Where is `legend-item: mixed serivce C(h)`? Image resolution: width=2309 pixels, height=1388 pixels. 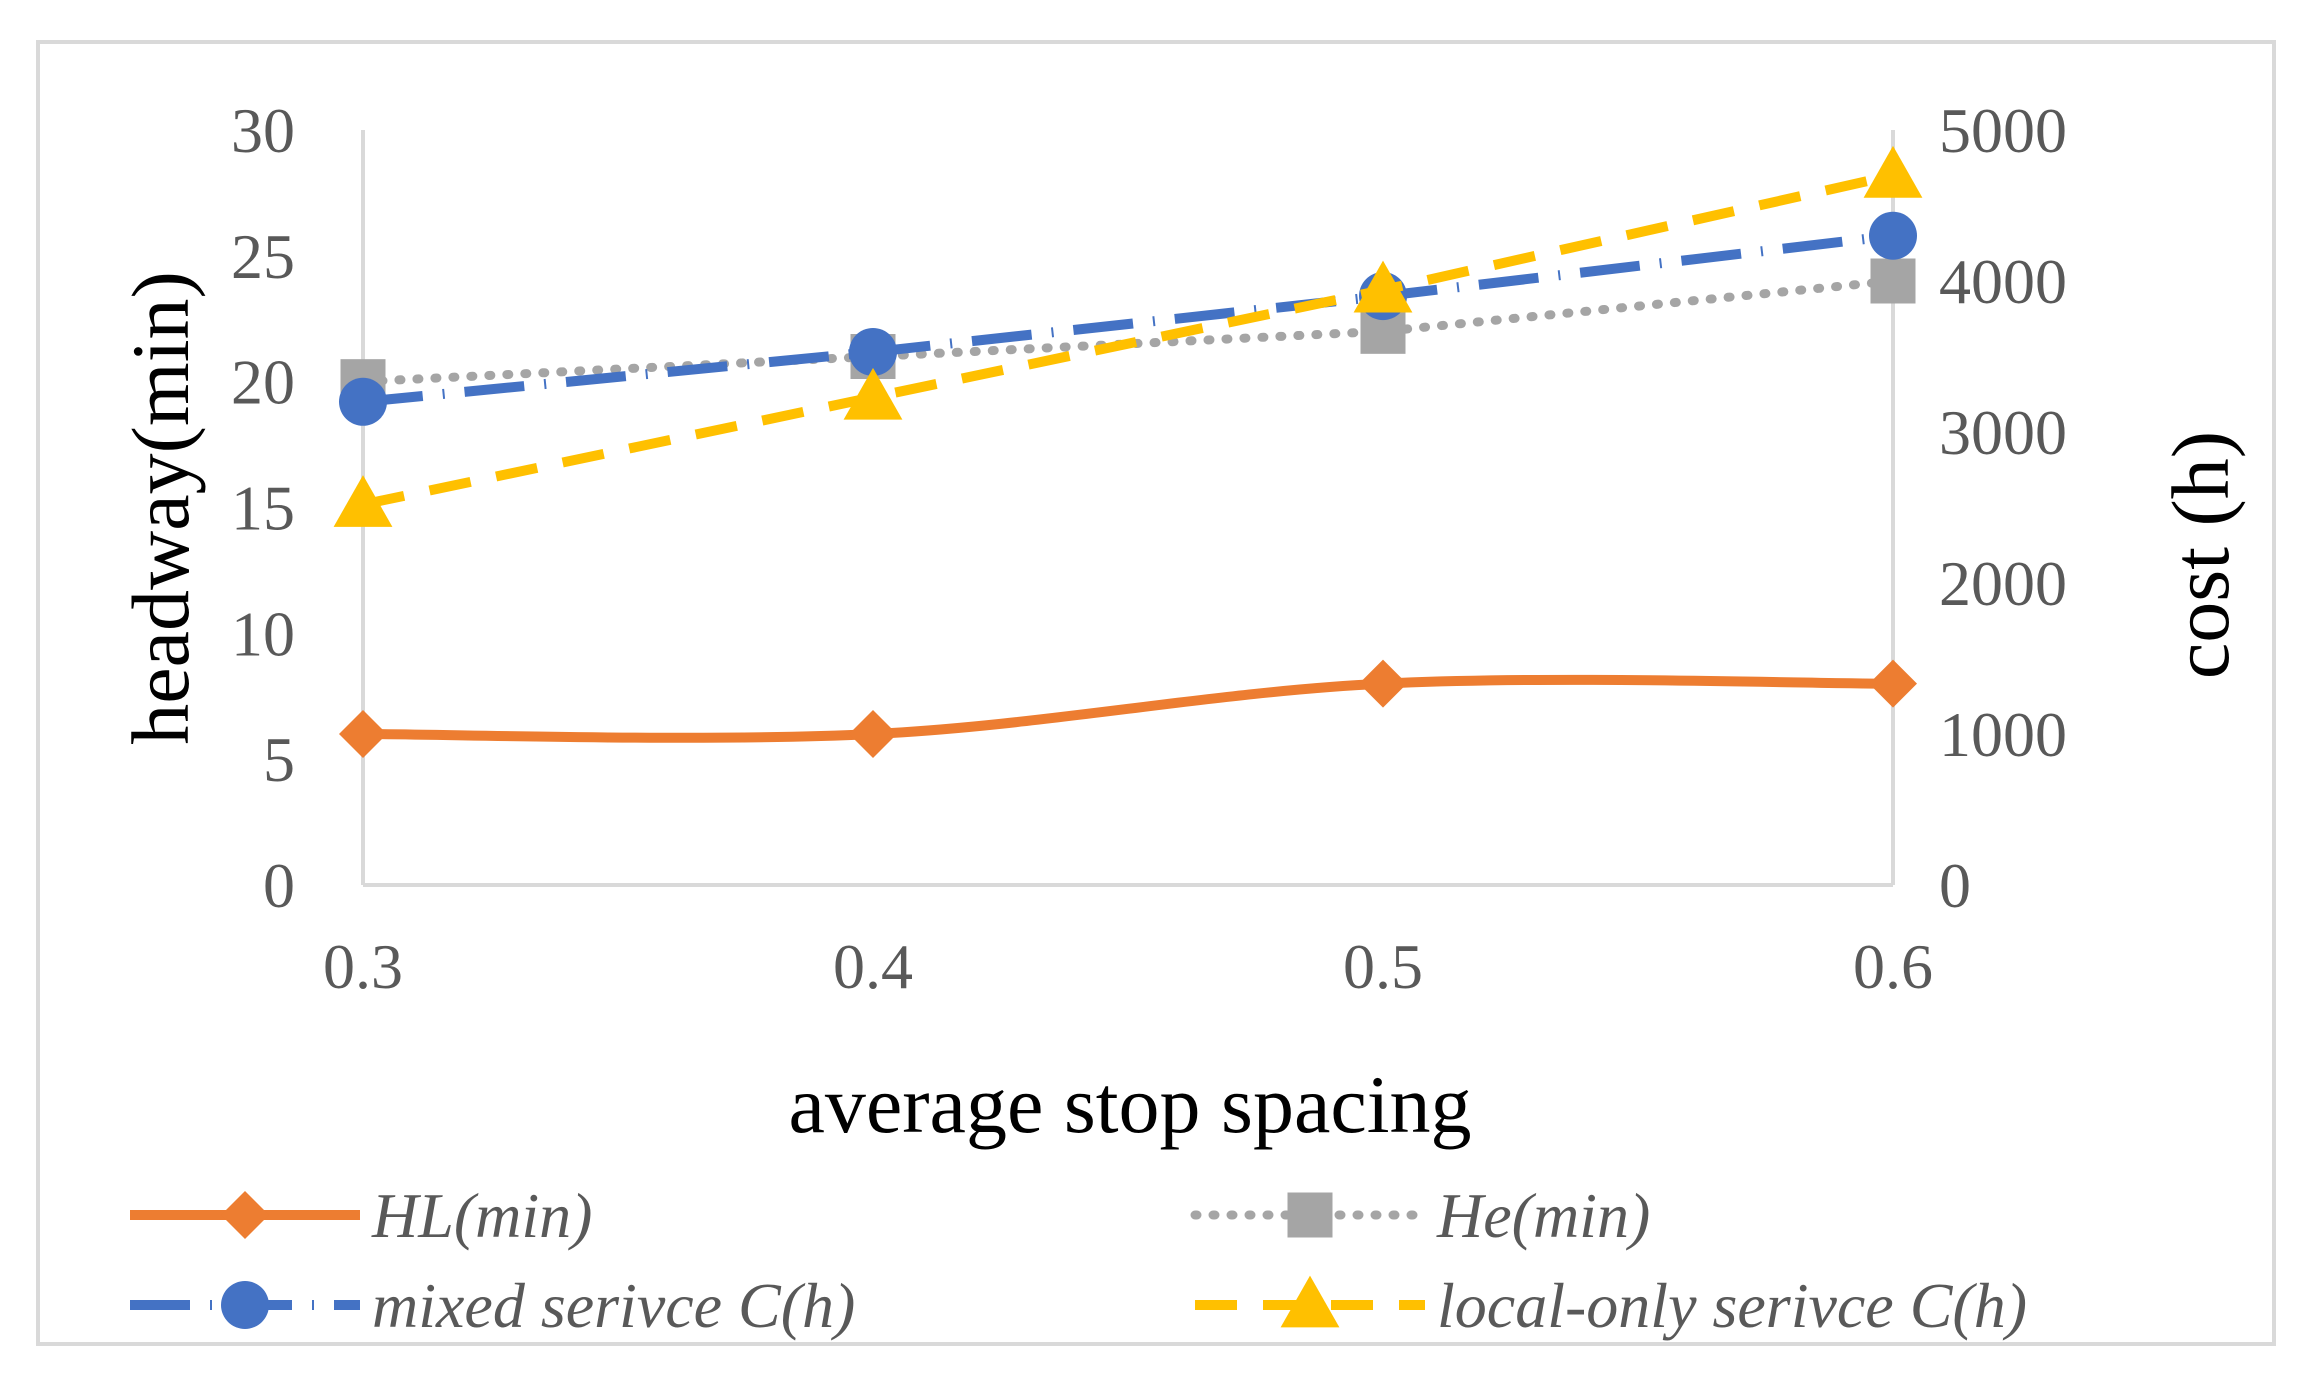 legend-item: mixed serivce C(h) is located at coordinates (492, 1305).